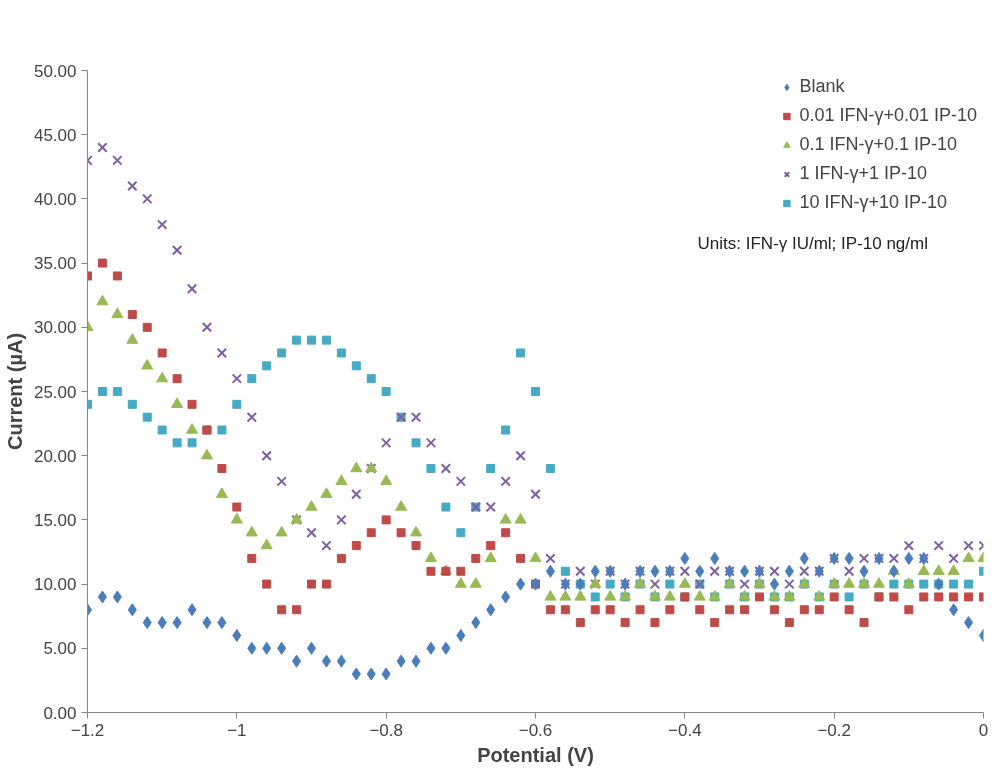 Image resolution: width=1003 pixels, height=772 pixels. Describe the element at coordinates (834, 730) in the screenshot. I see `x-tick-label: −0.2` at that location.